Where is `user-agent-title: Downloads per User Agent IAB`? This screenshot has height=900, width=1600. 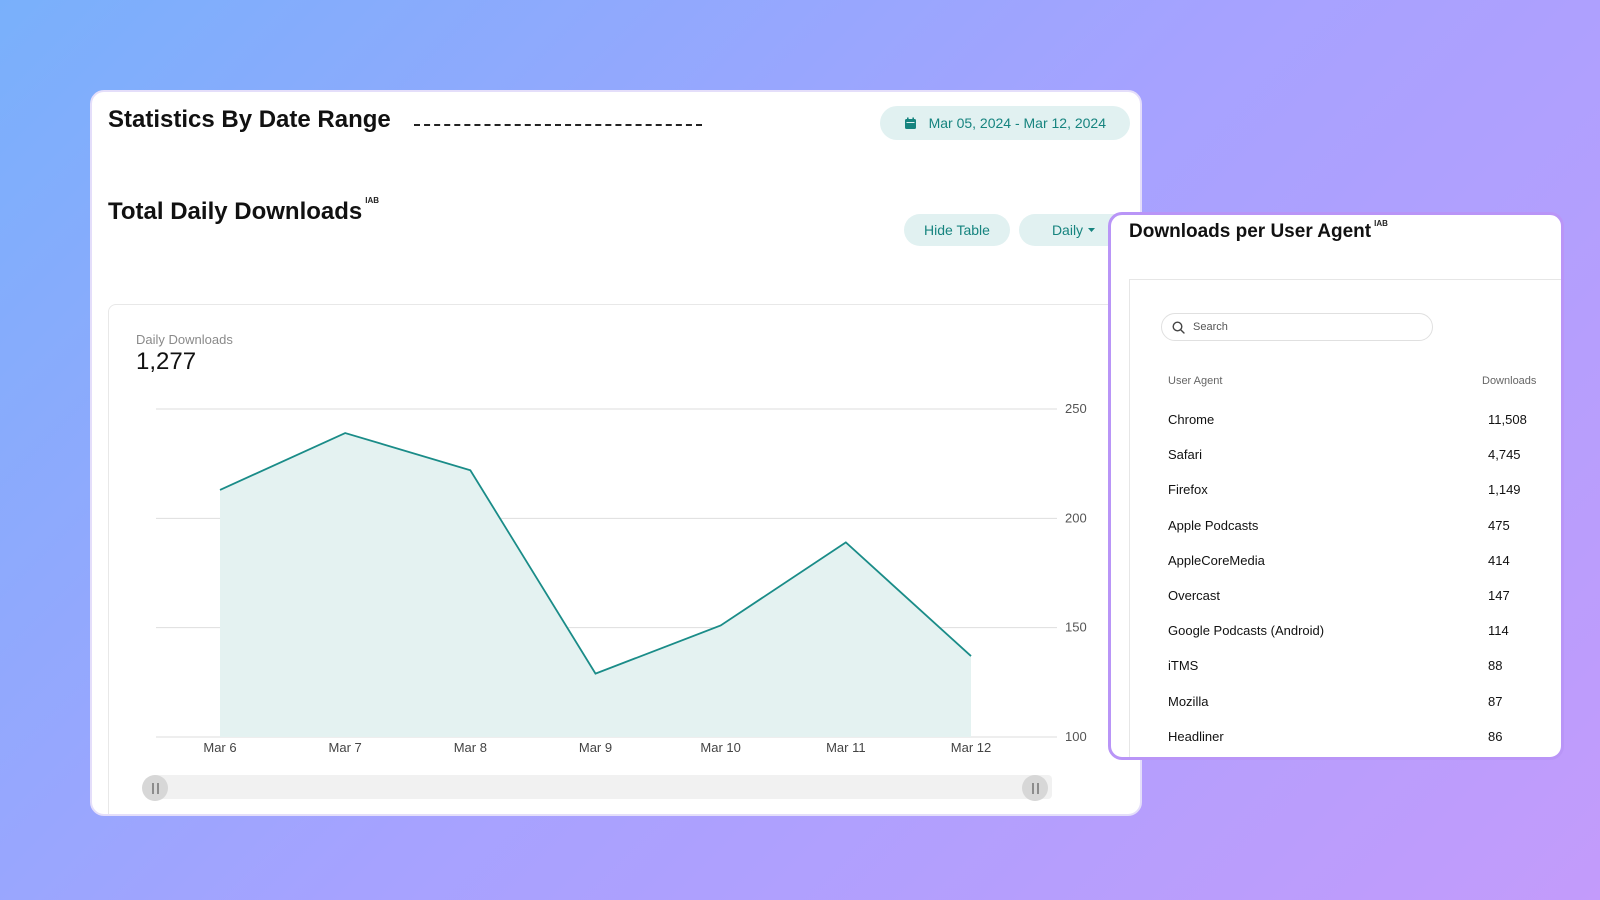
user-agent-title: Downloads per User Agent IAB is located at coordinates (1258, 231).